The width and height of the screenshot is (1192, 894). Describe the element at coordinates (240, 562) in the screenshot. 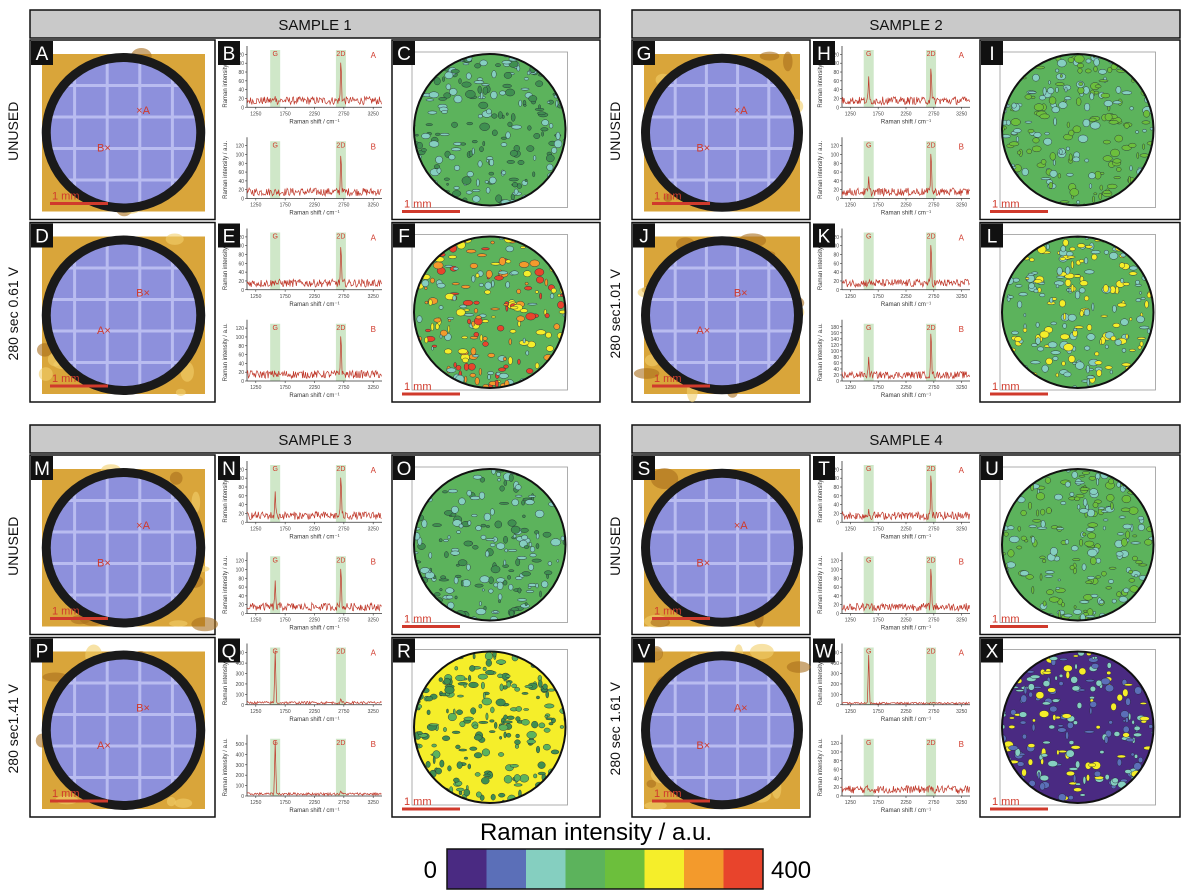

I see `y-tick-label: 120` at that location.